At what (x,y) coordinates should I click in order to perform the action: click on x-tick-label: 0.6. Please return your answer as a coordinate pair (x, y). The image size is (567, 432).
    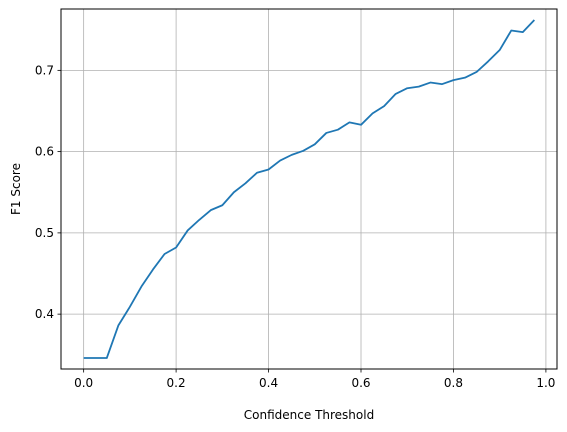
    Looking at the image, I should click on (360, 383).